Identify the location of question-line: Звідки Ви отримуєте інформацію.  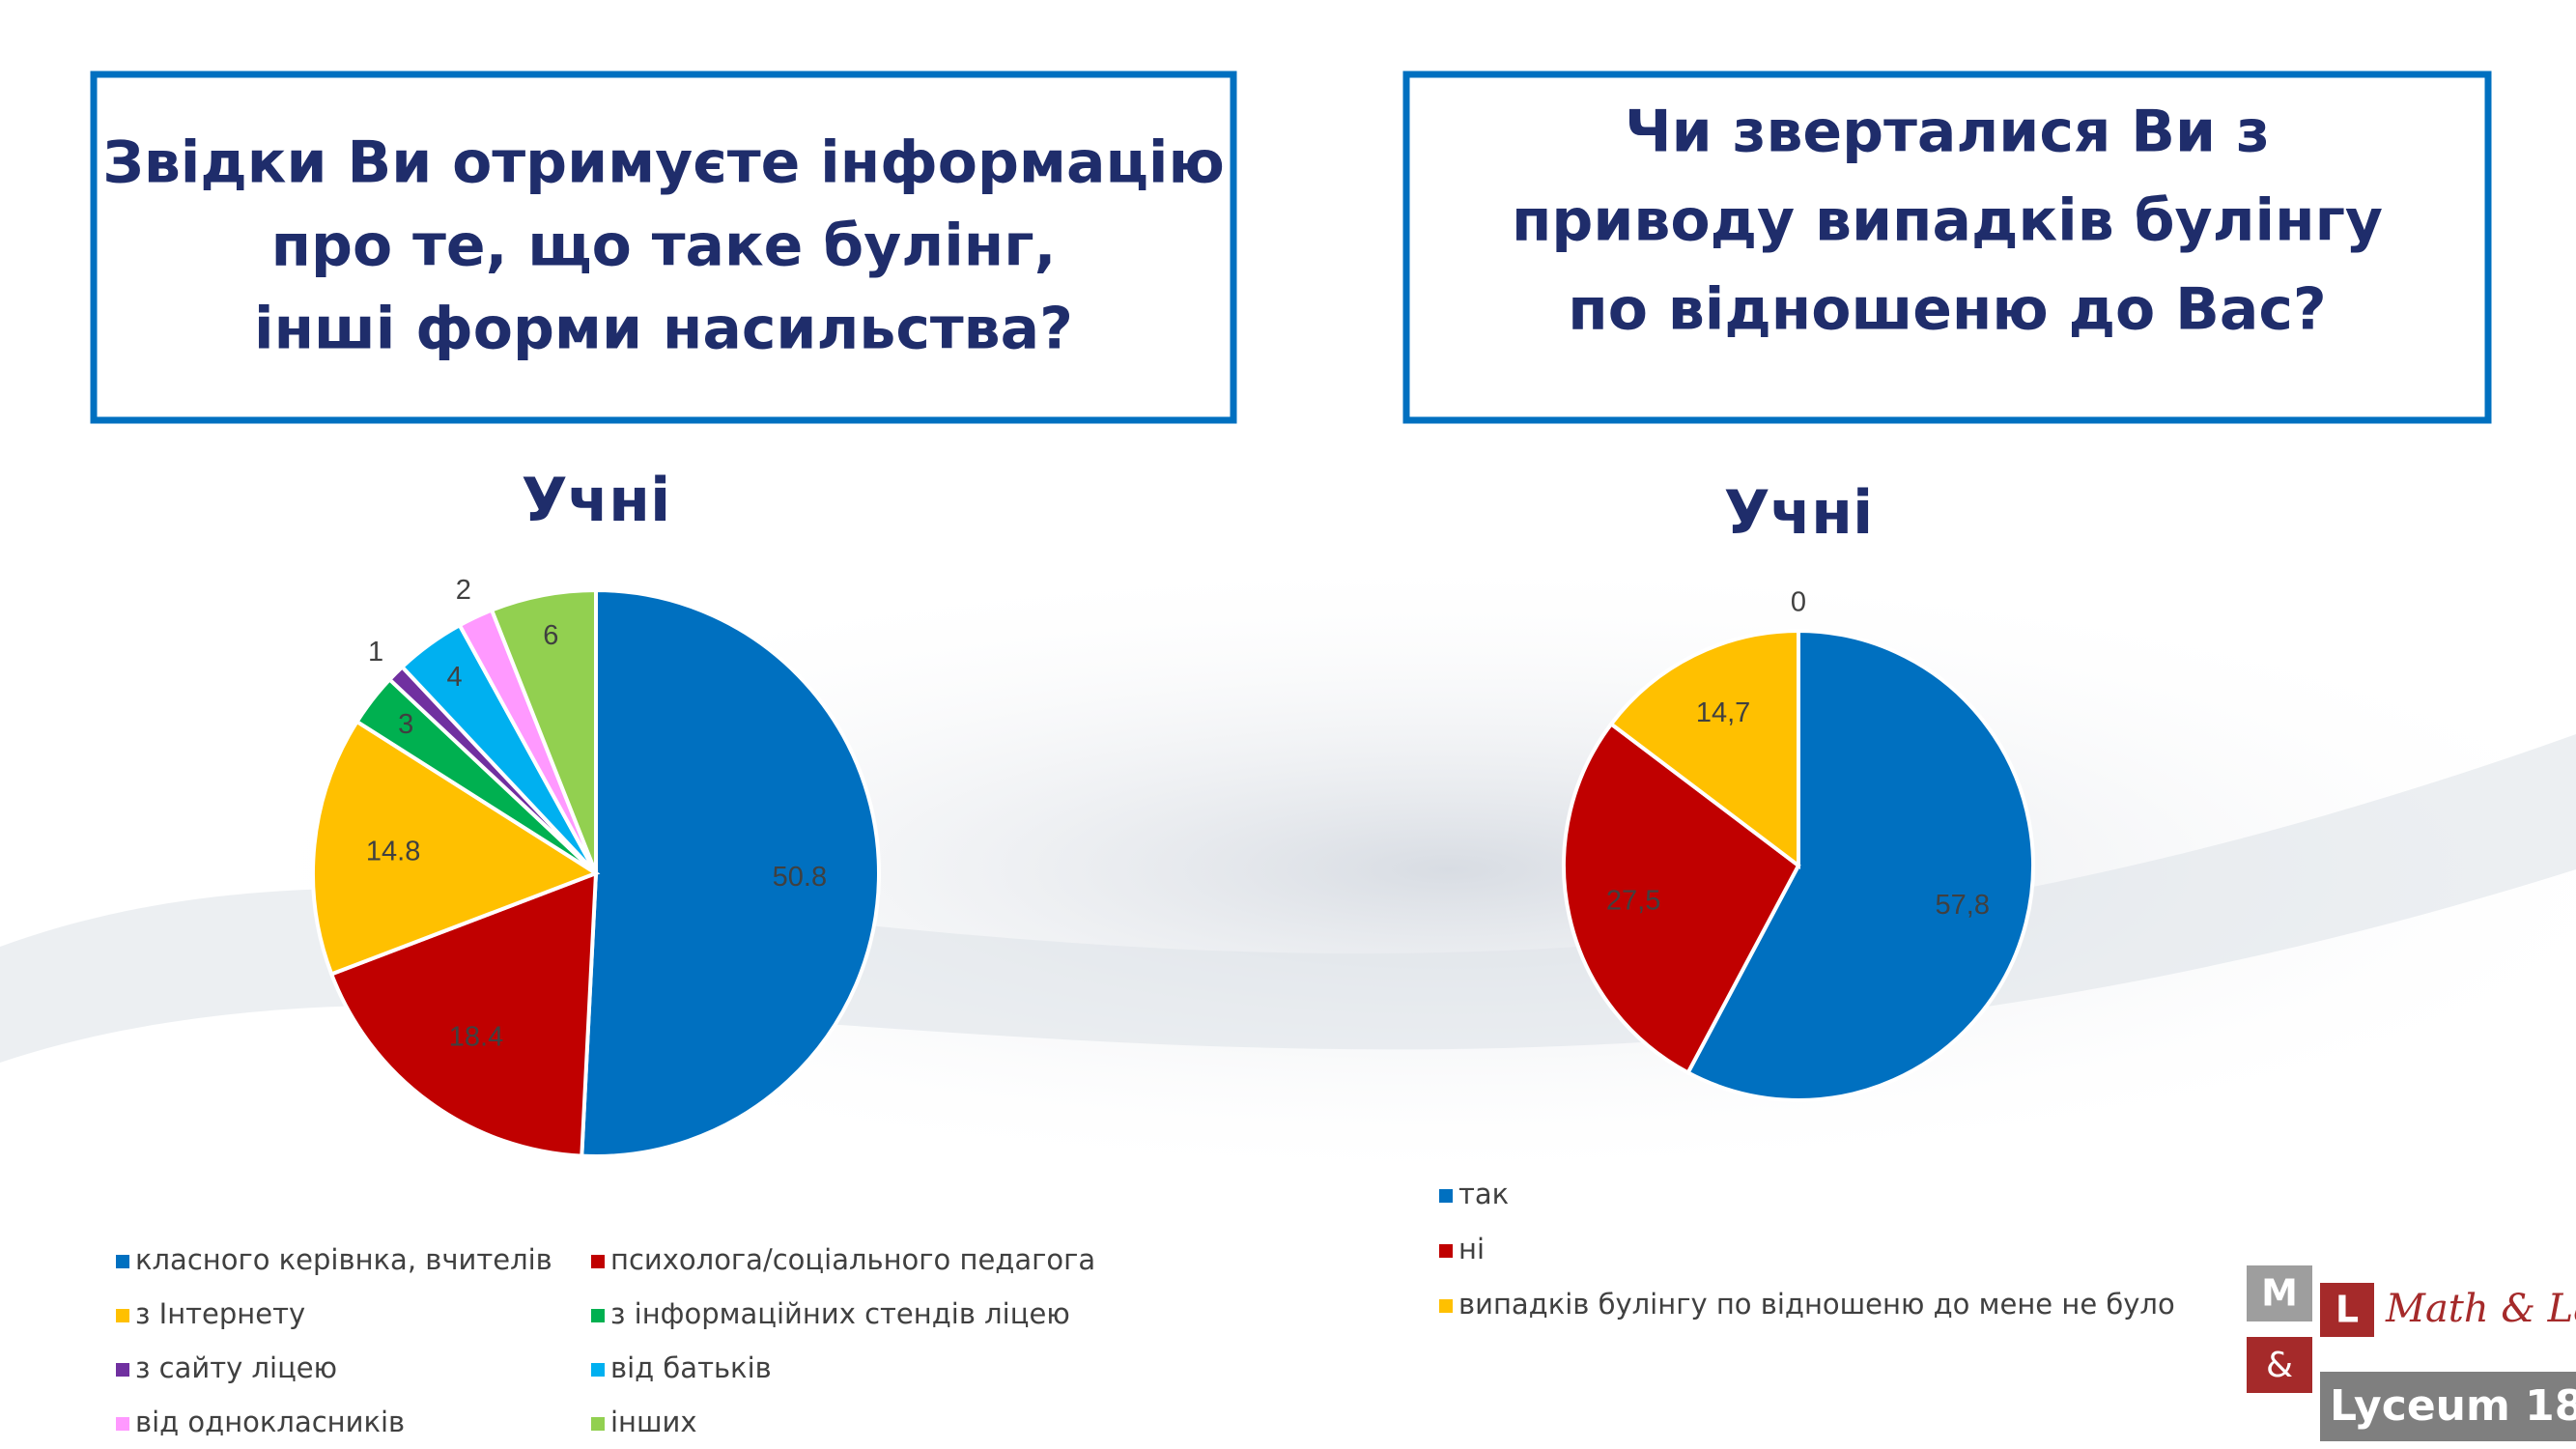
(663, 163).